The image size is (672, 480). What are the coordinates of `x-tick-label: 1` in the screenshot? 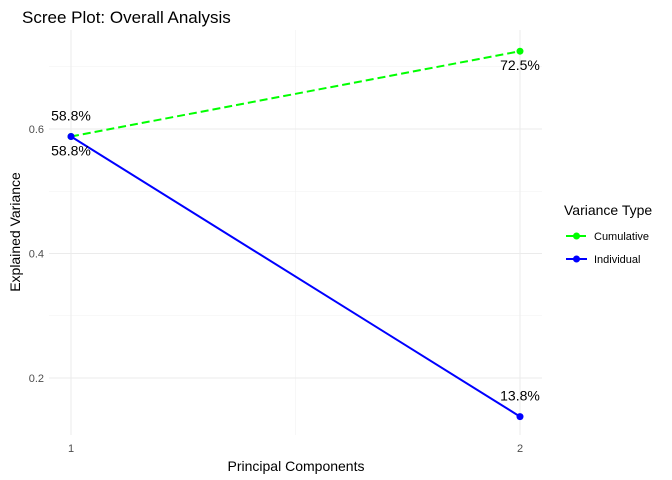 It's located at (71, 449).